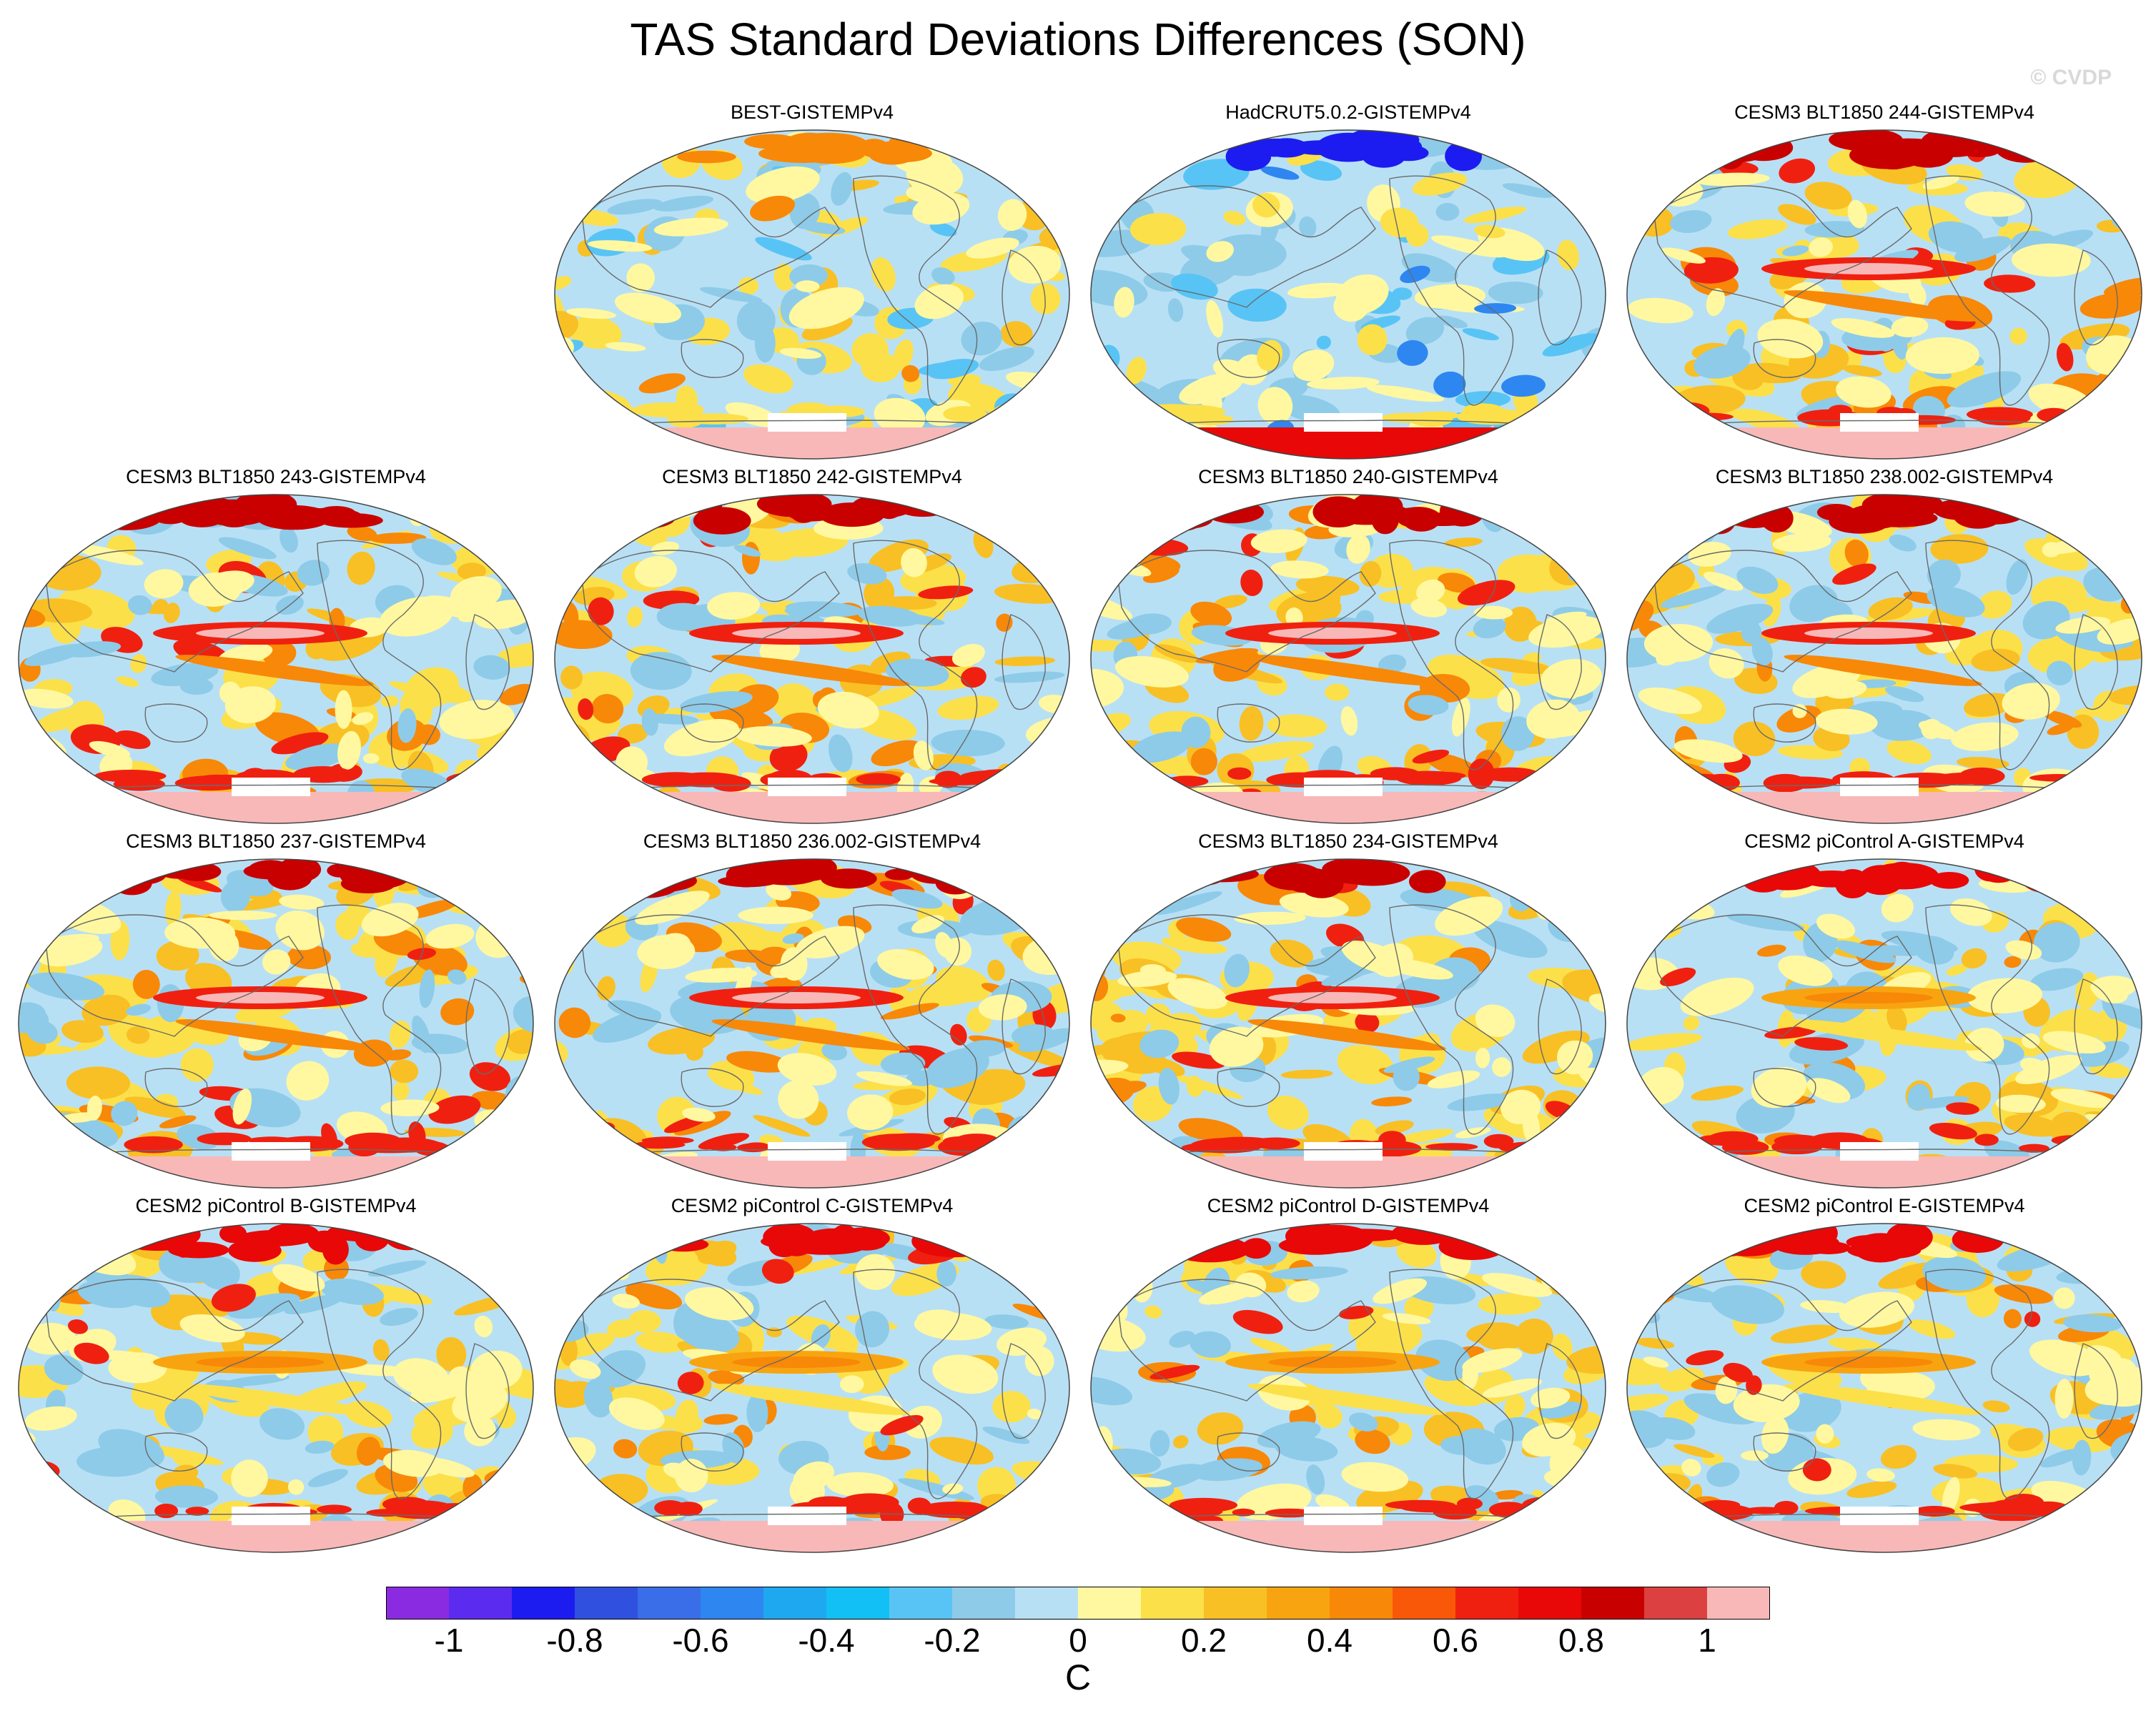 Image resolution: width=2156 pixels, height=1716 pixels. I want to click on colorbar, so click(1078, 1604).